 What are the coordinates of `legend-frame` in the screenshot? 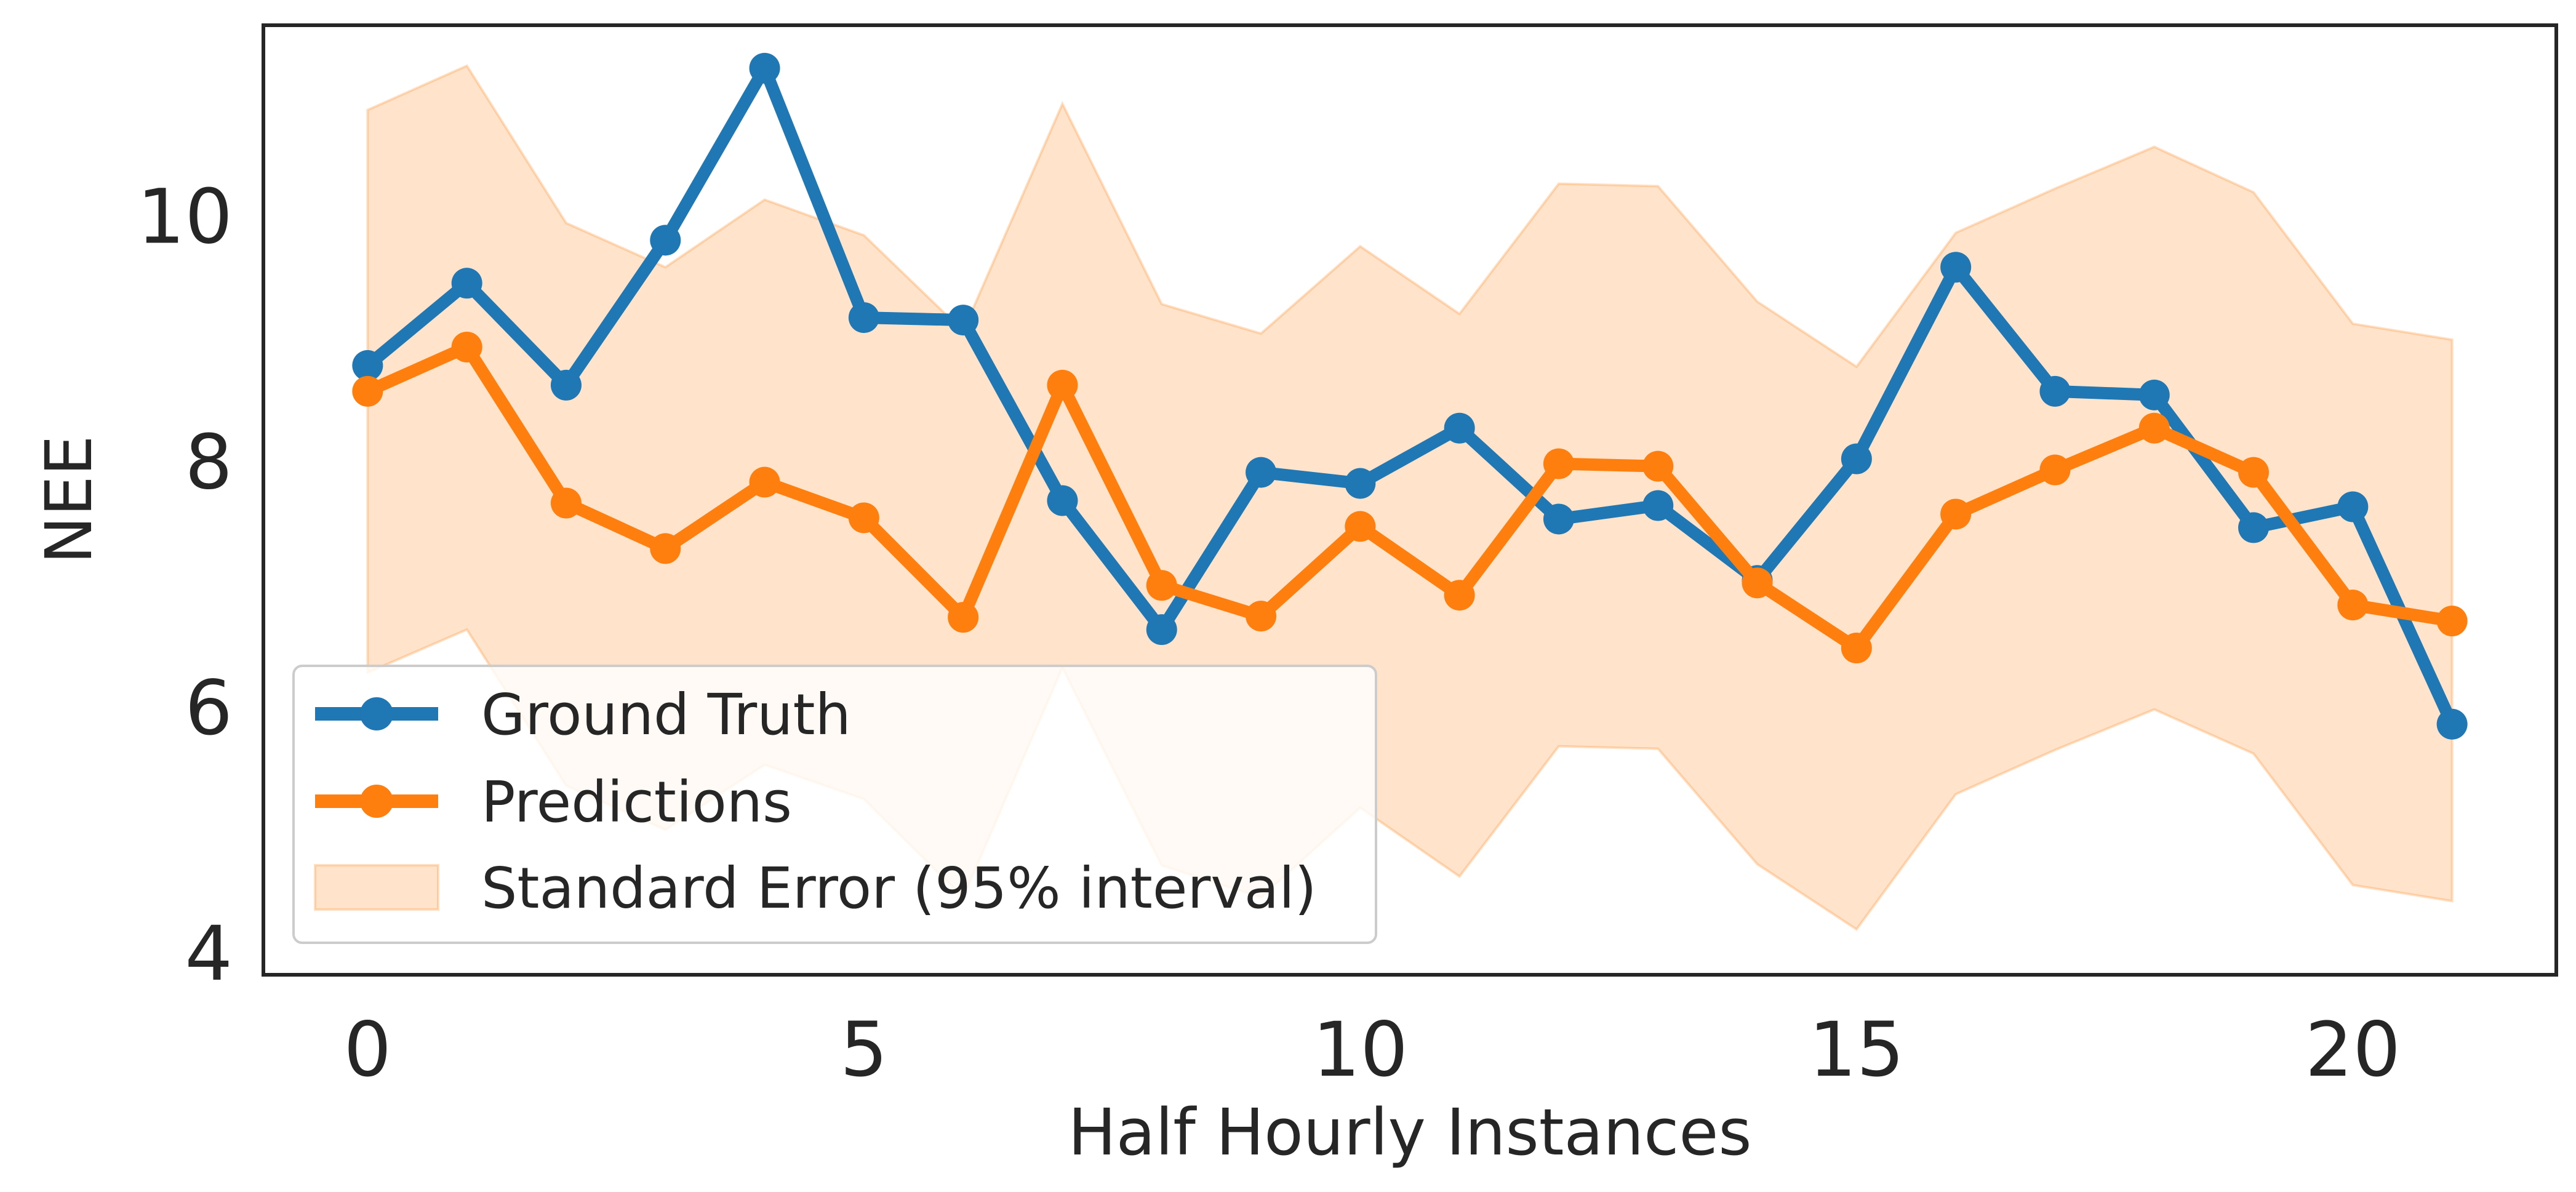 It's located at (834, 804).